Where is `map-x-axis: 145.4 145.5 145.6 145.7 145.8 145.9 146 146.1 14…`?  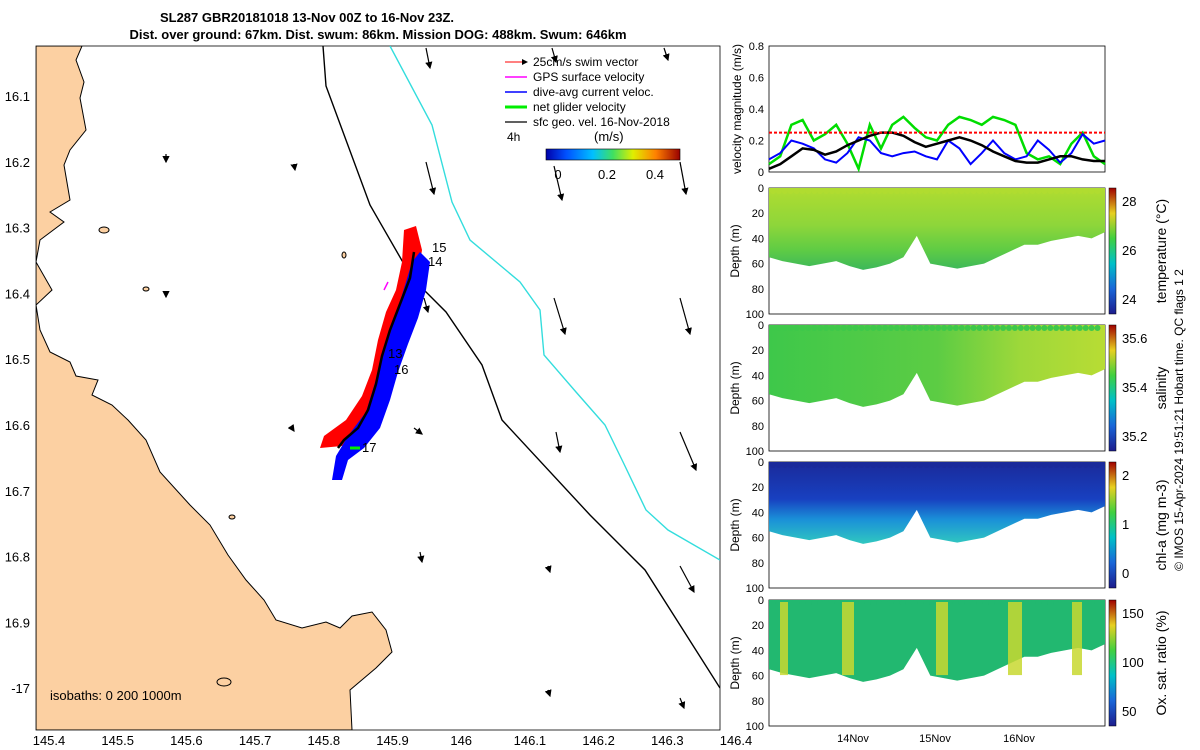
map-x-axis: 145.4 145.5 145.6 145.7 145.8 145.9 146 146.1 14… is located at coordinates (393, 740).